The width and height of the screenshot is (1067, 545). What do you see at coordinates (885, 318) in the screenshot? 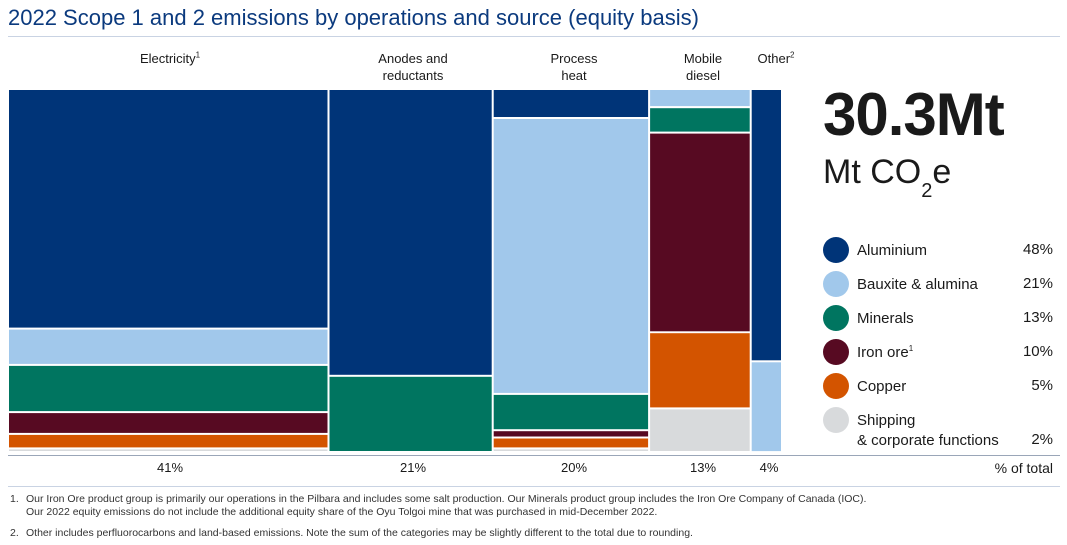
I see `legend-label: Minerals` at bounding box center [885, 318].